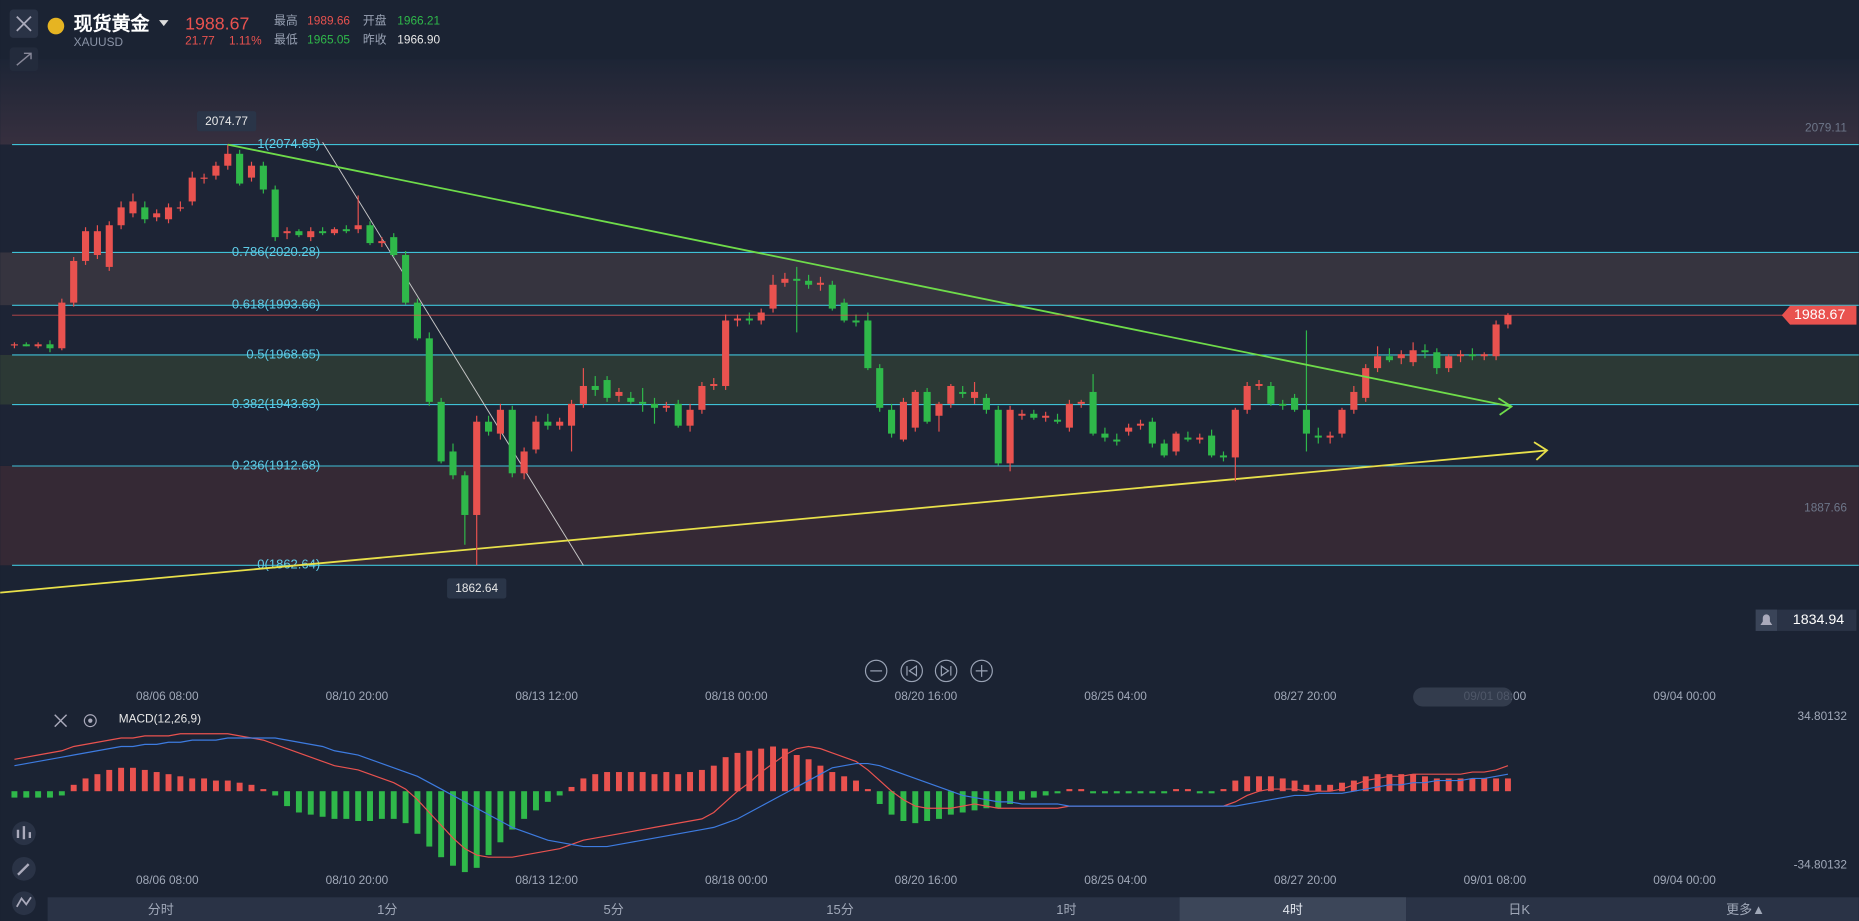 This screenshot has width=1859, height=921. I want to click on start-icon, so click(912, 671).